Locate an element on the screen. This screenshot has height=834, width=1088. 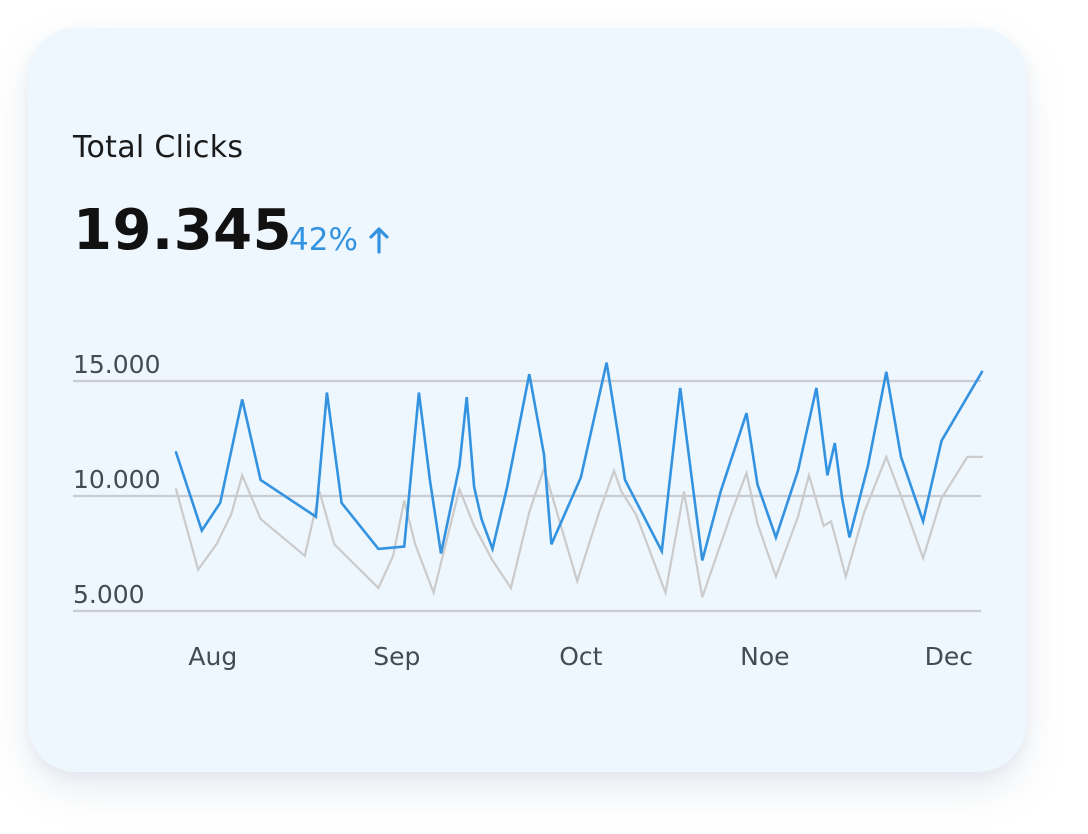
change-indicator: 42% is located at coordinates (339, 240).